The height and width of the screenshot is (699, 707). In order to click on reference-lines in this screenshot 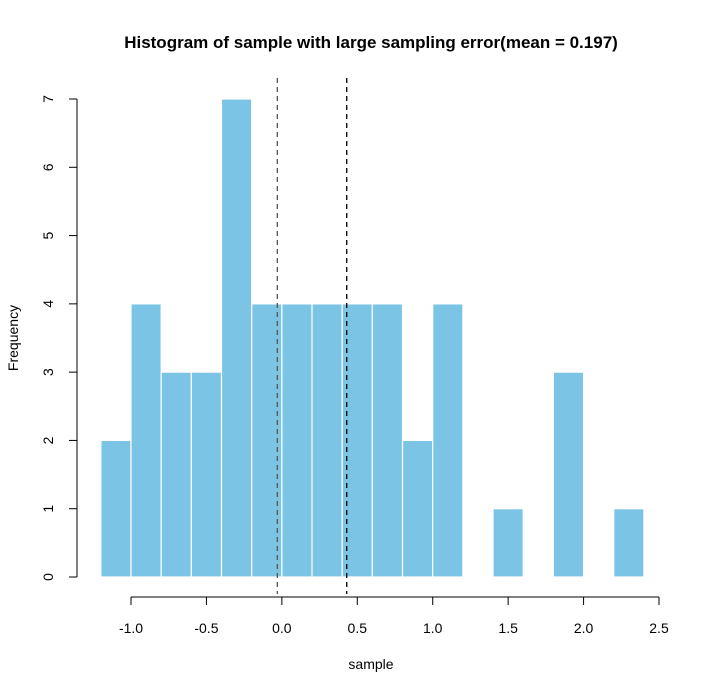, I will do `click(312, 336)`.